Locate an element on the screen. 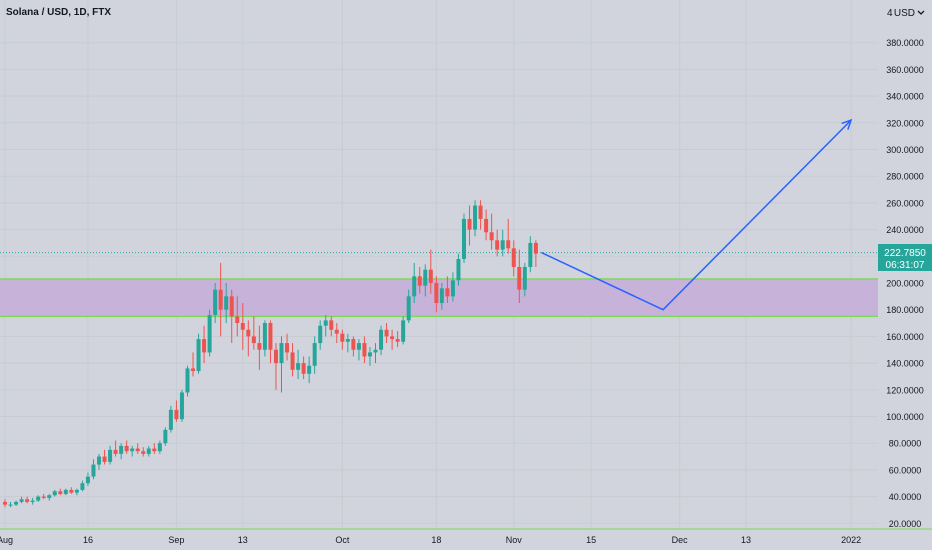  price-tick-label: 380.0000 is located at coordinates (905, 43).